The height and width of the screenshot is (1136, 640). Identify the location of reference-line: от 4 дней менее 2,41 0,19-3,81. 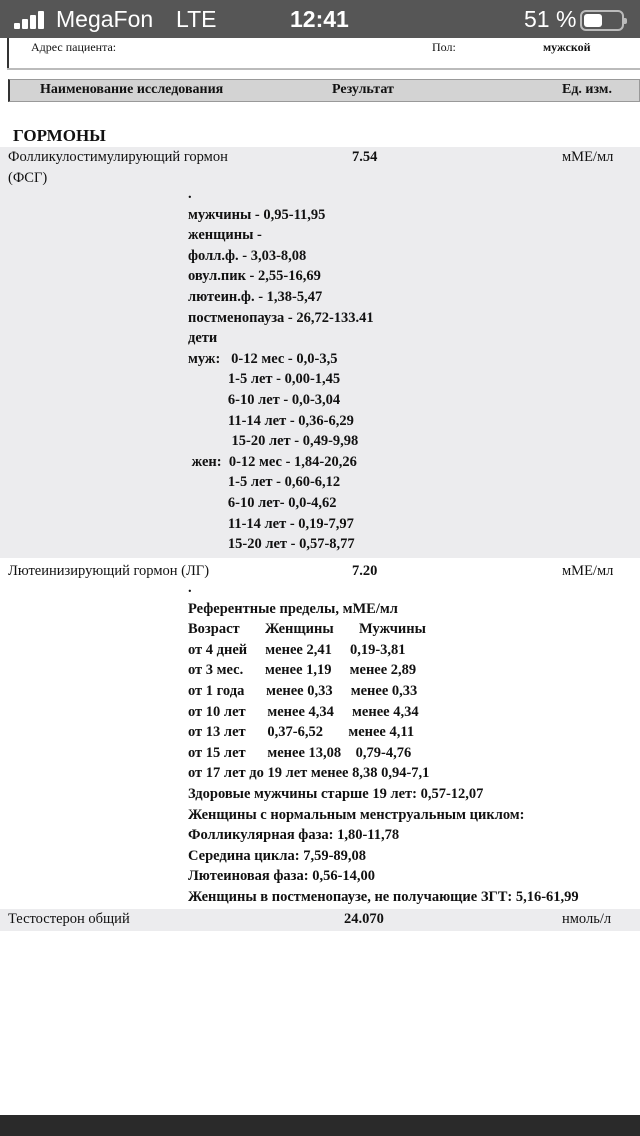
(297, 649).